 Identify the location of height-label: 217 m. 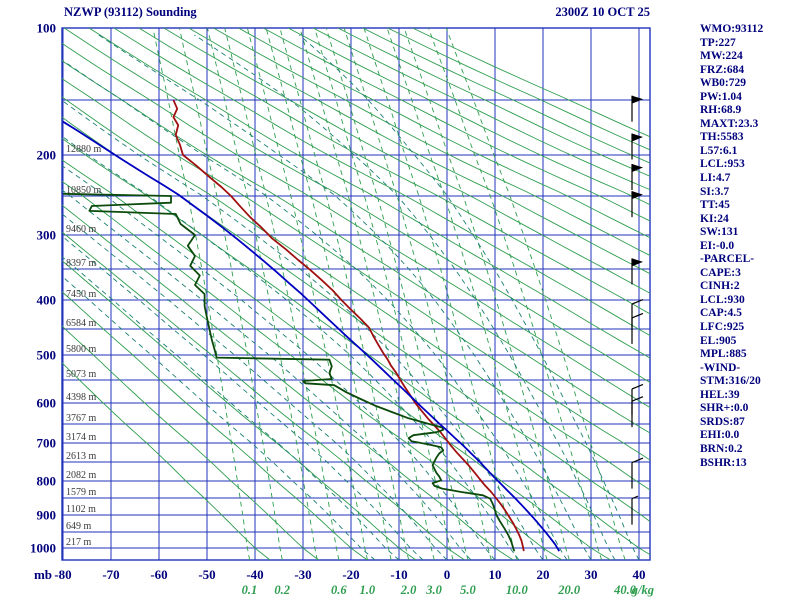
(79, 542).